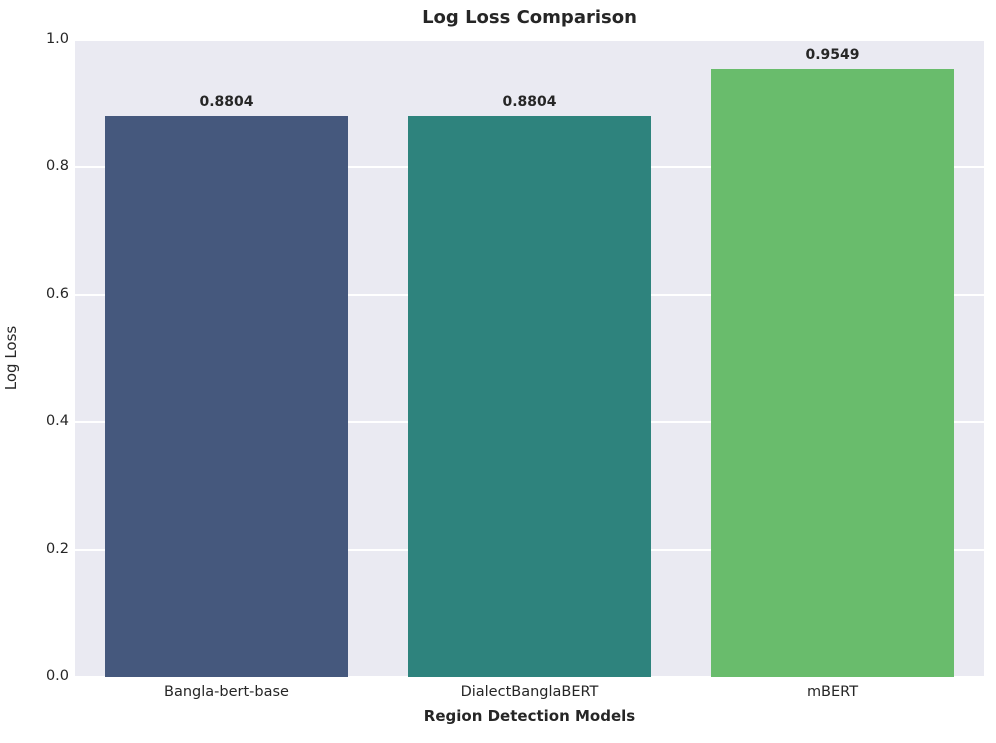 Image resolution: width=996 pixels, height=743 pixels. I want to click on y-tick-label: 0.2, so click(57, 548).